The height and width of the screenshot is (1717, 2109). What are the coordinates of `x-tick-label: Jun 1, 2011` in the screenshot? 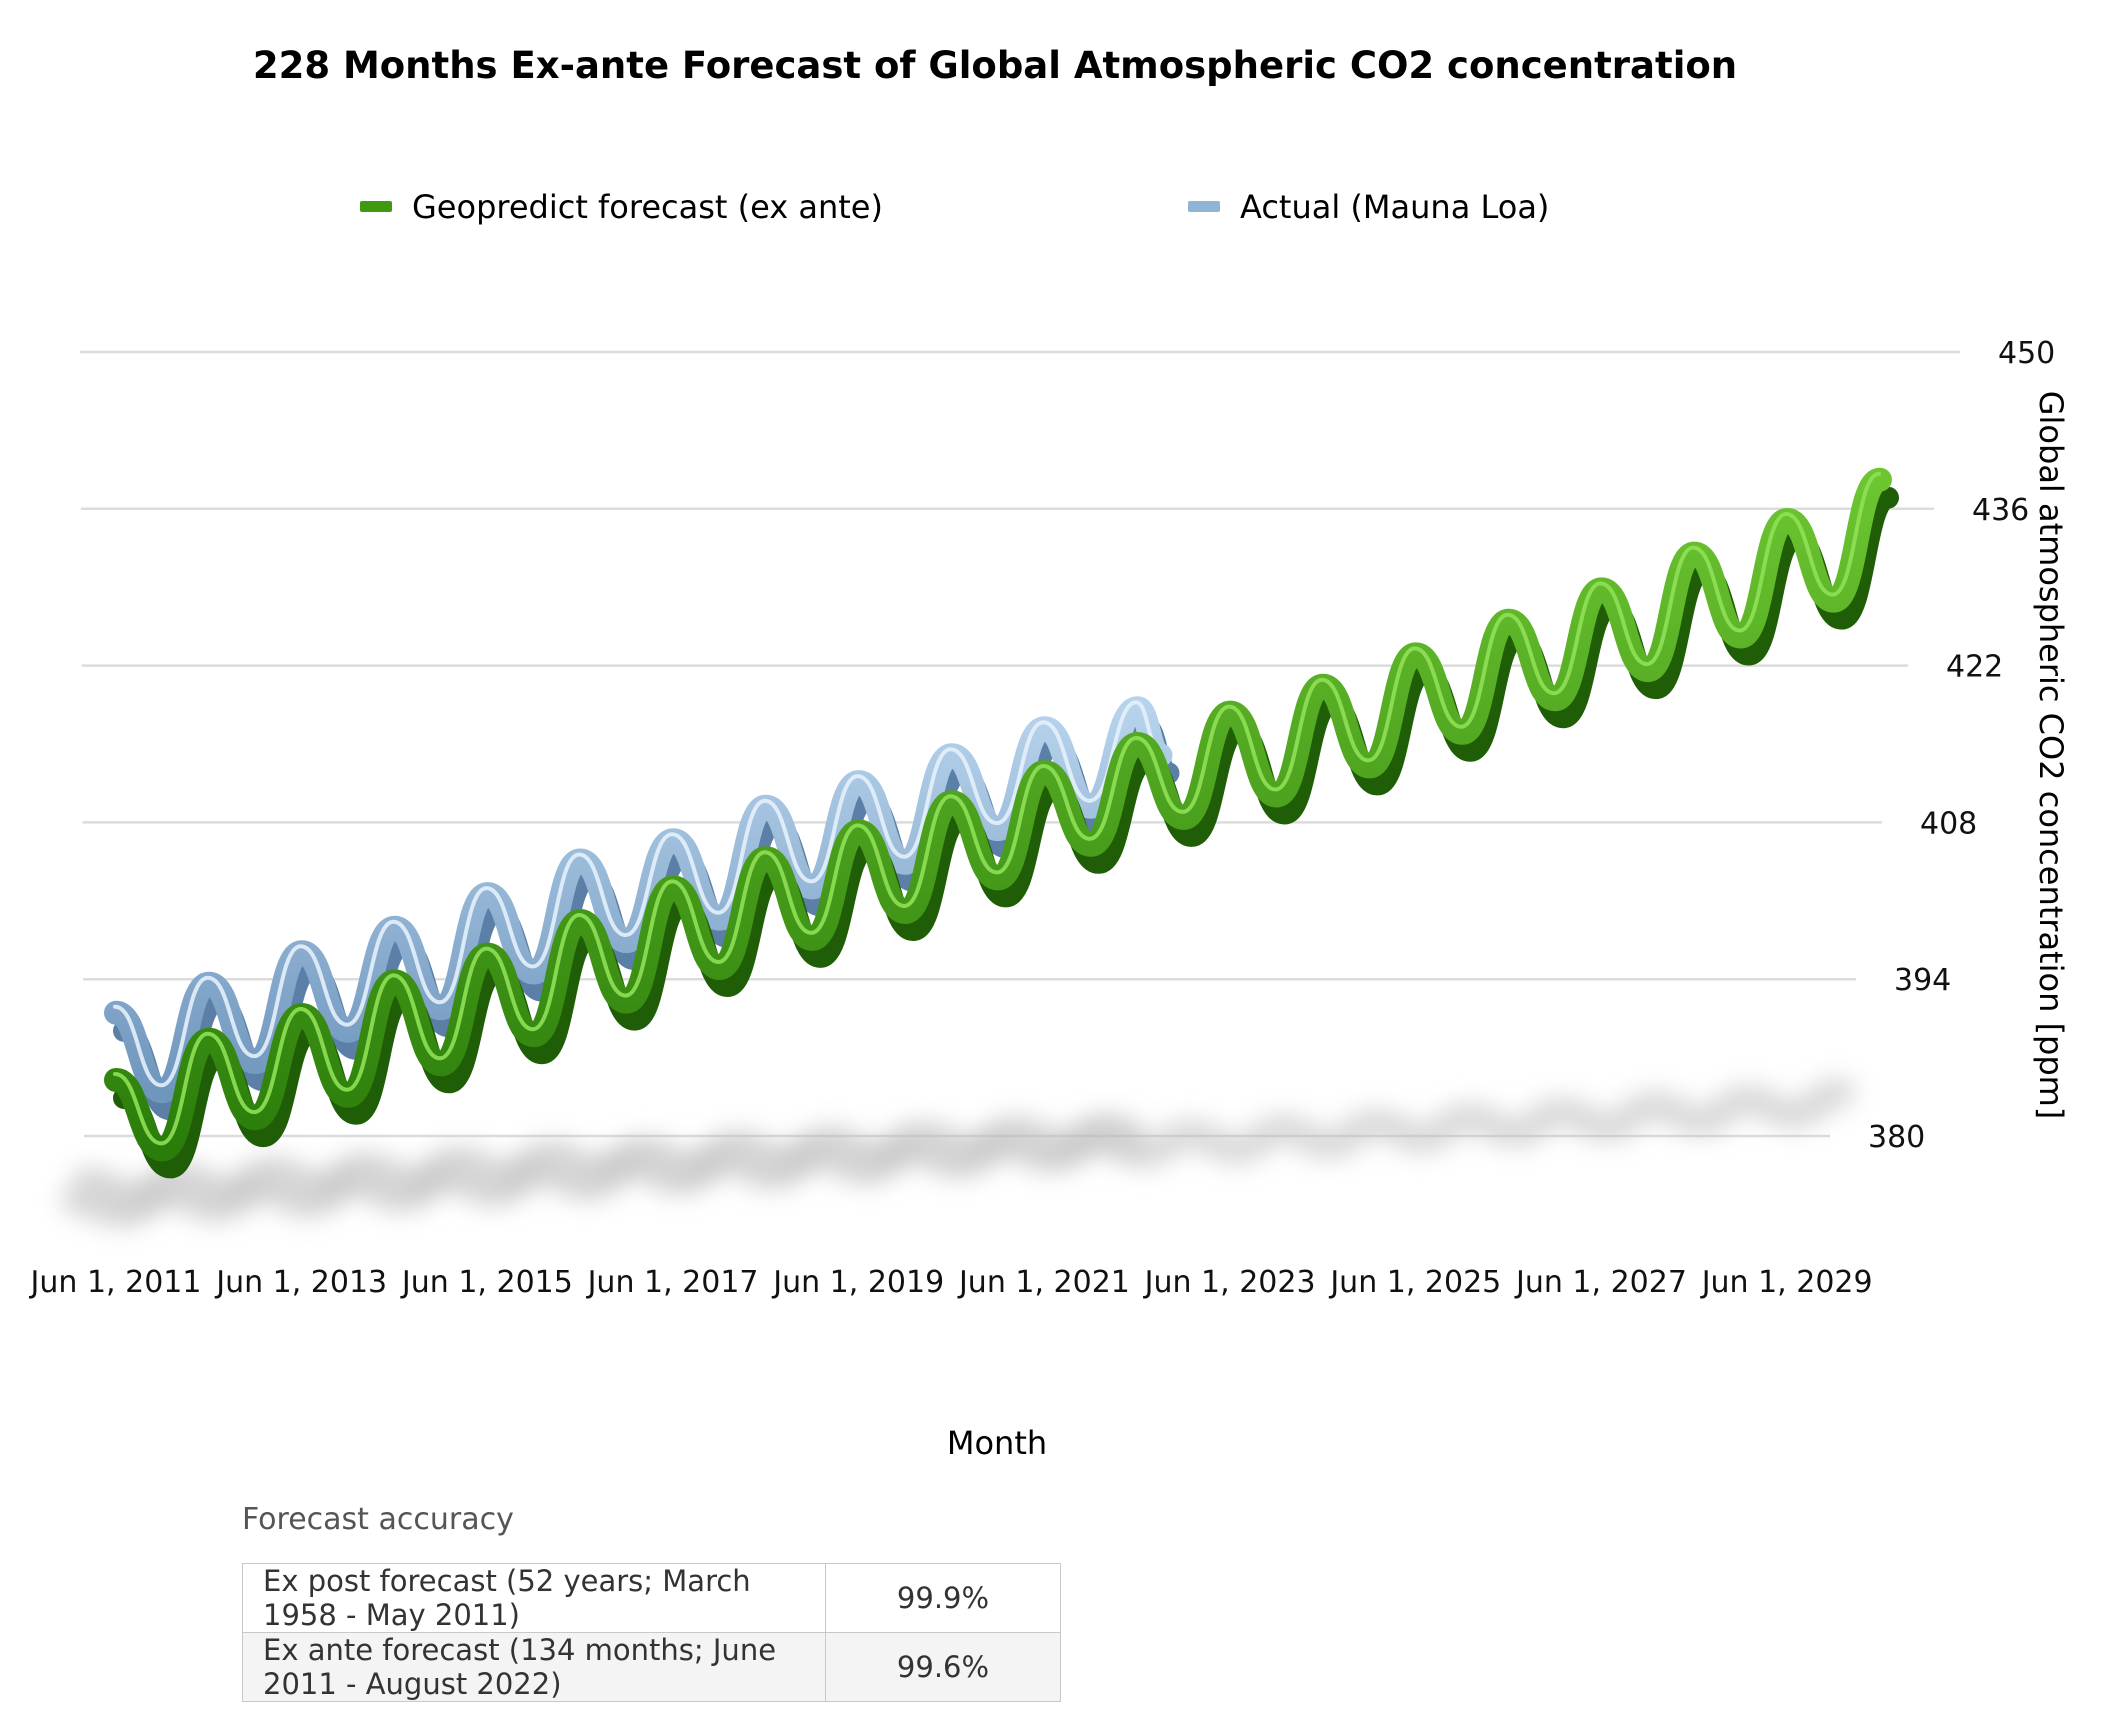 It's located at (115, 1282).